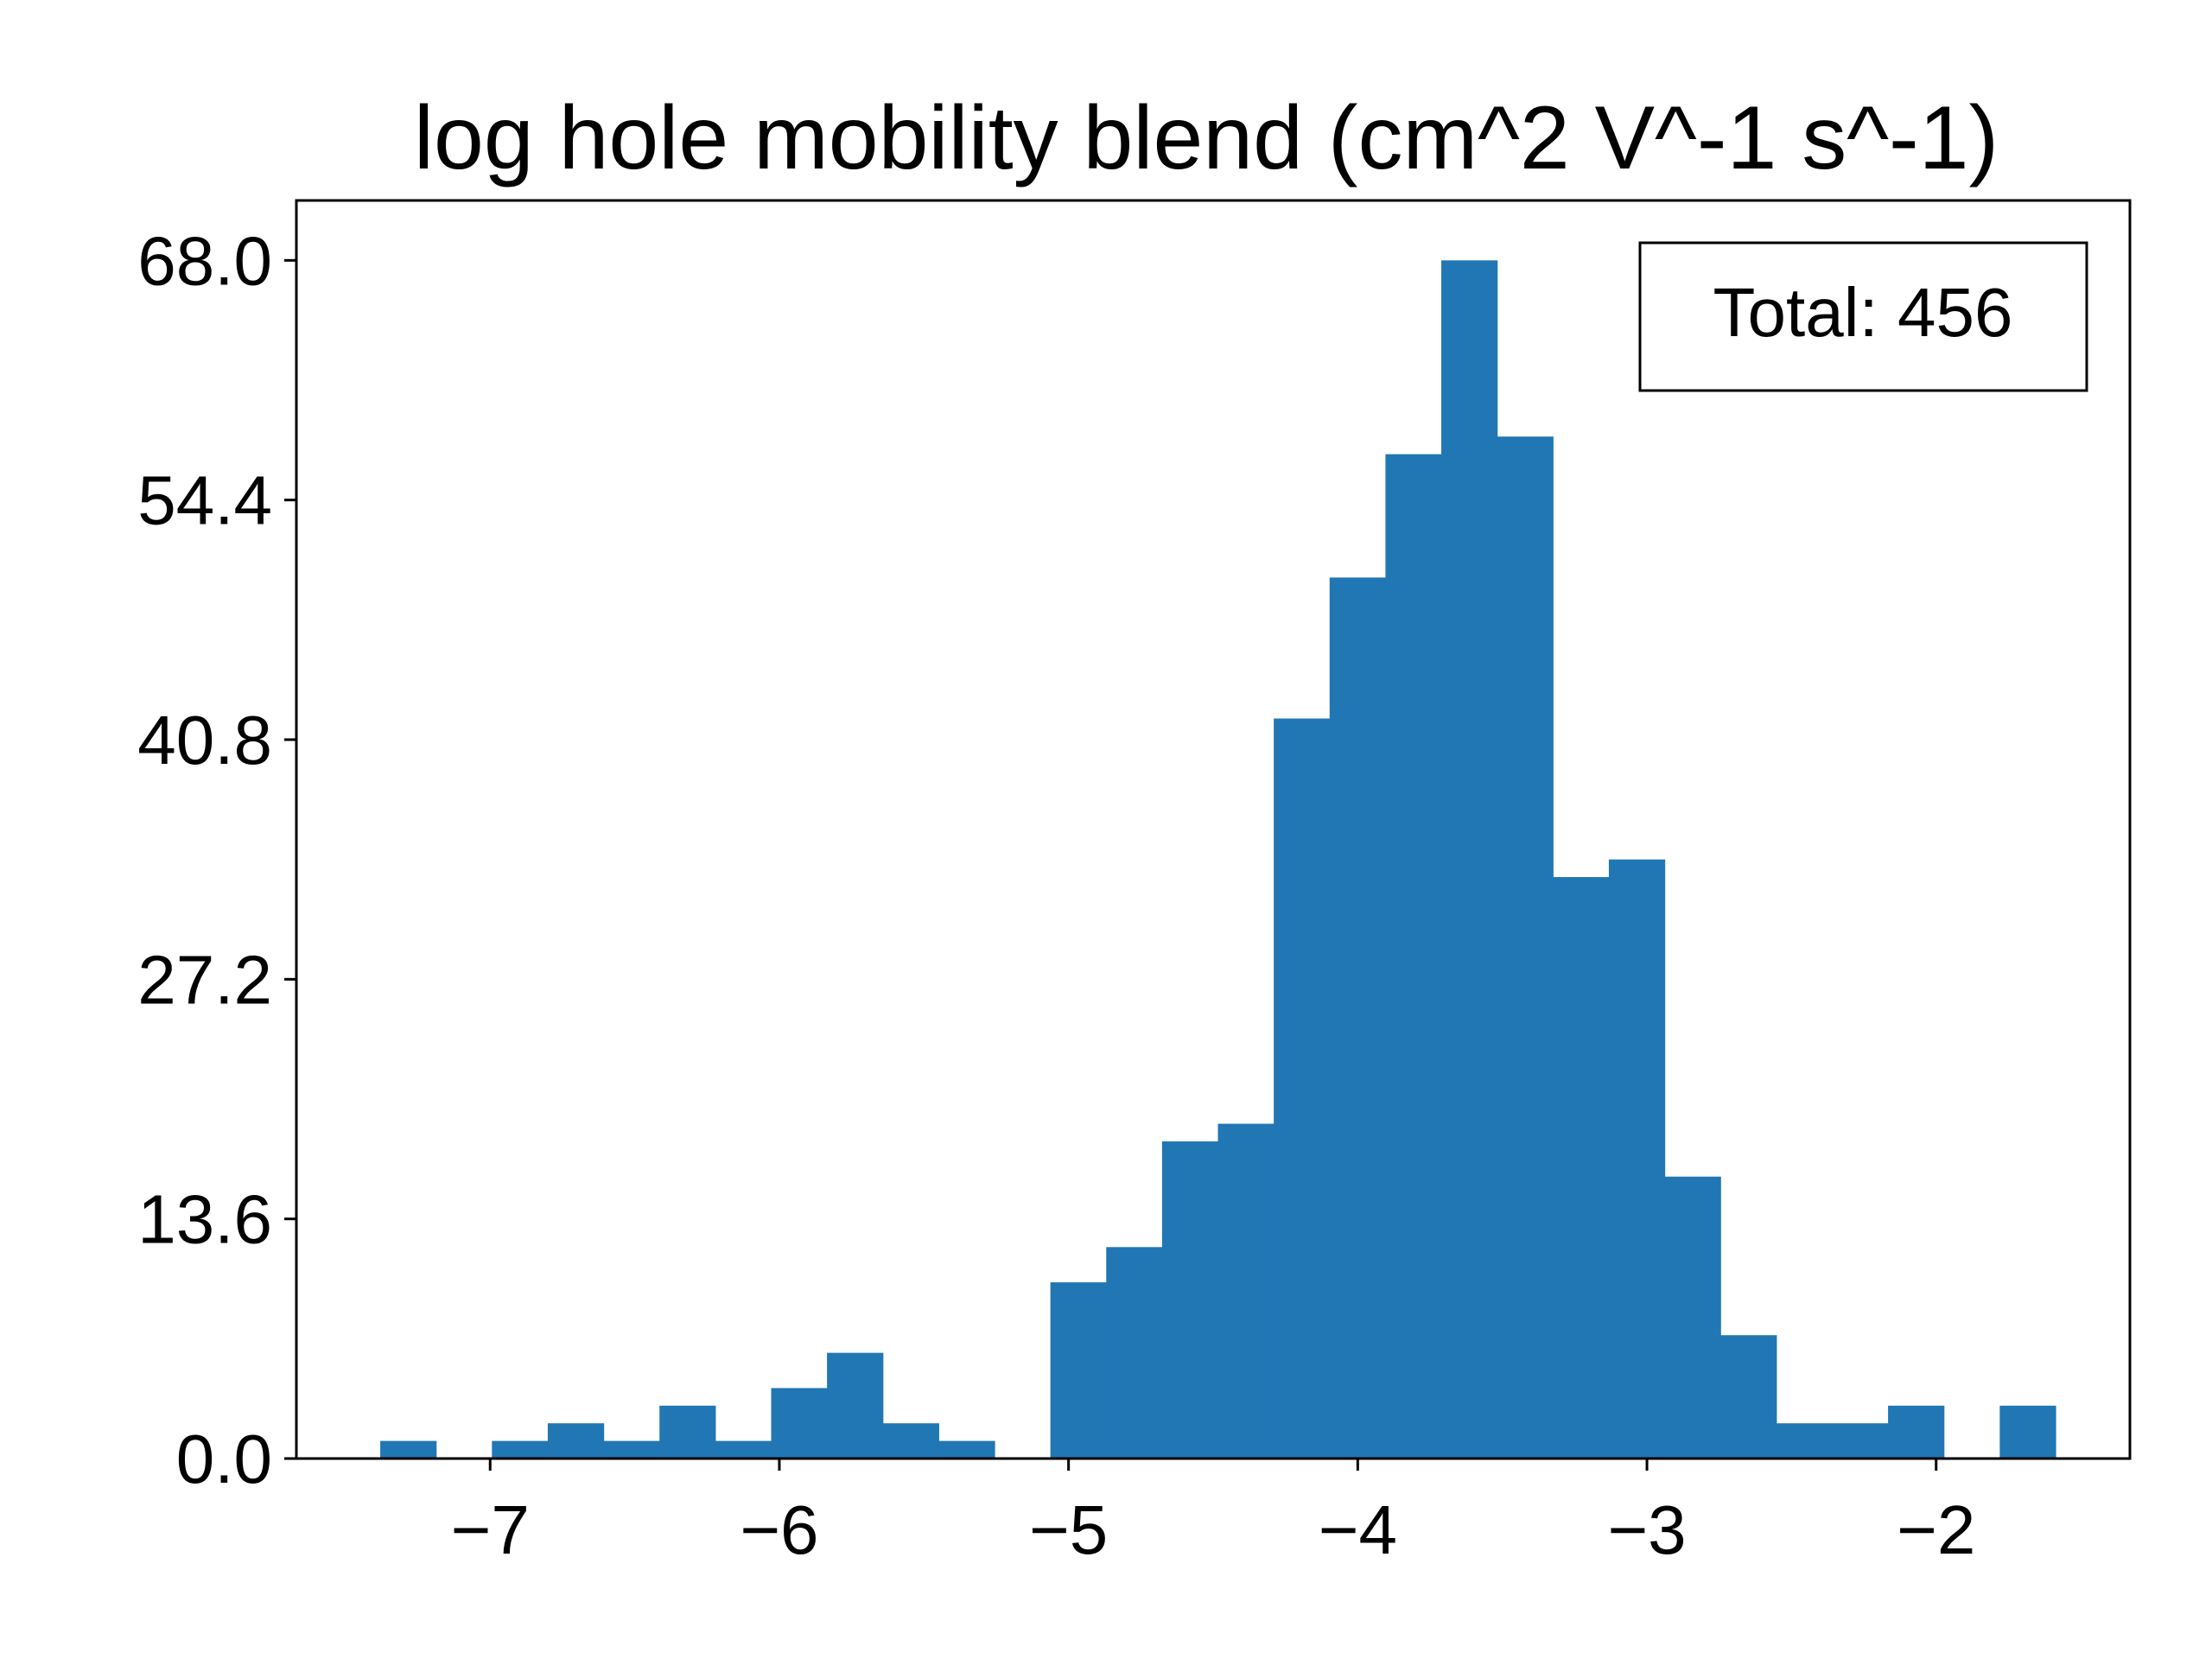 The image size is (2212, 1659). I want to click on total-annotation: Total: 456, so click(1863, 316).